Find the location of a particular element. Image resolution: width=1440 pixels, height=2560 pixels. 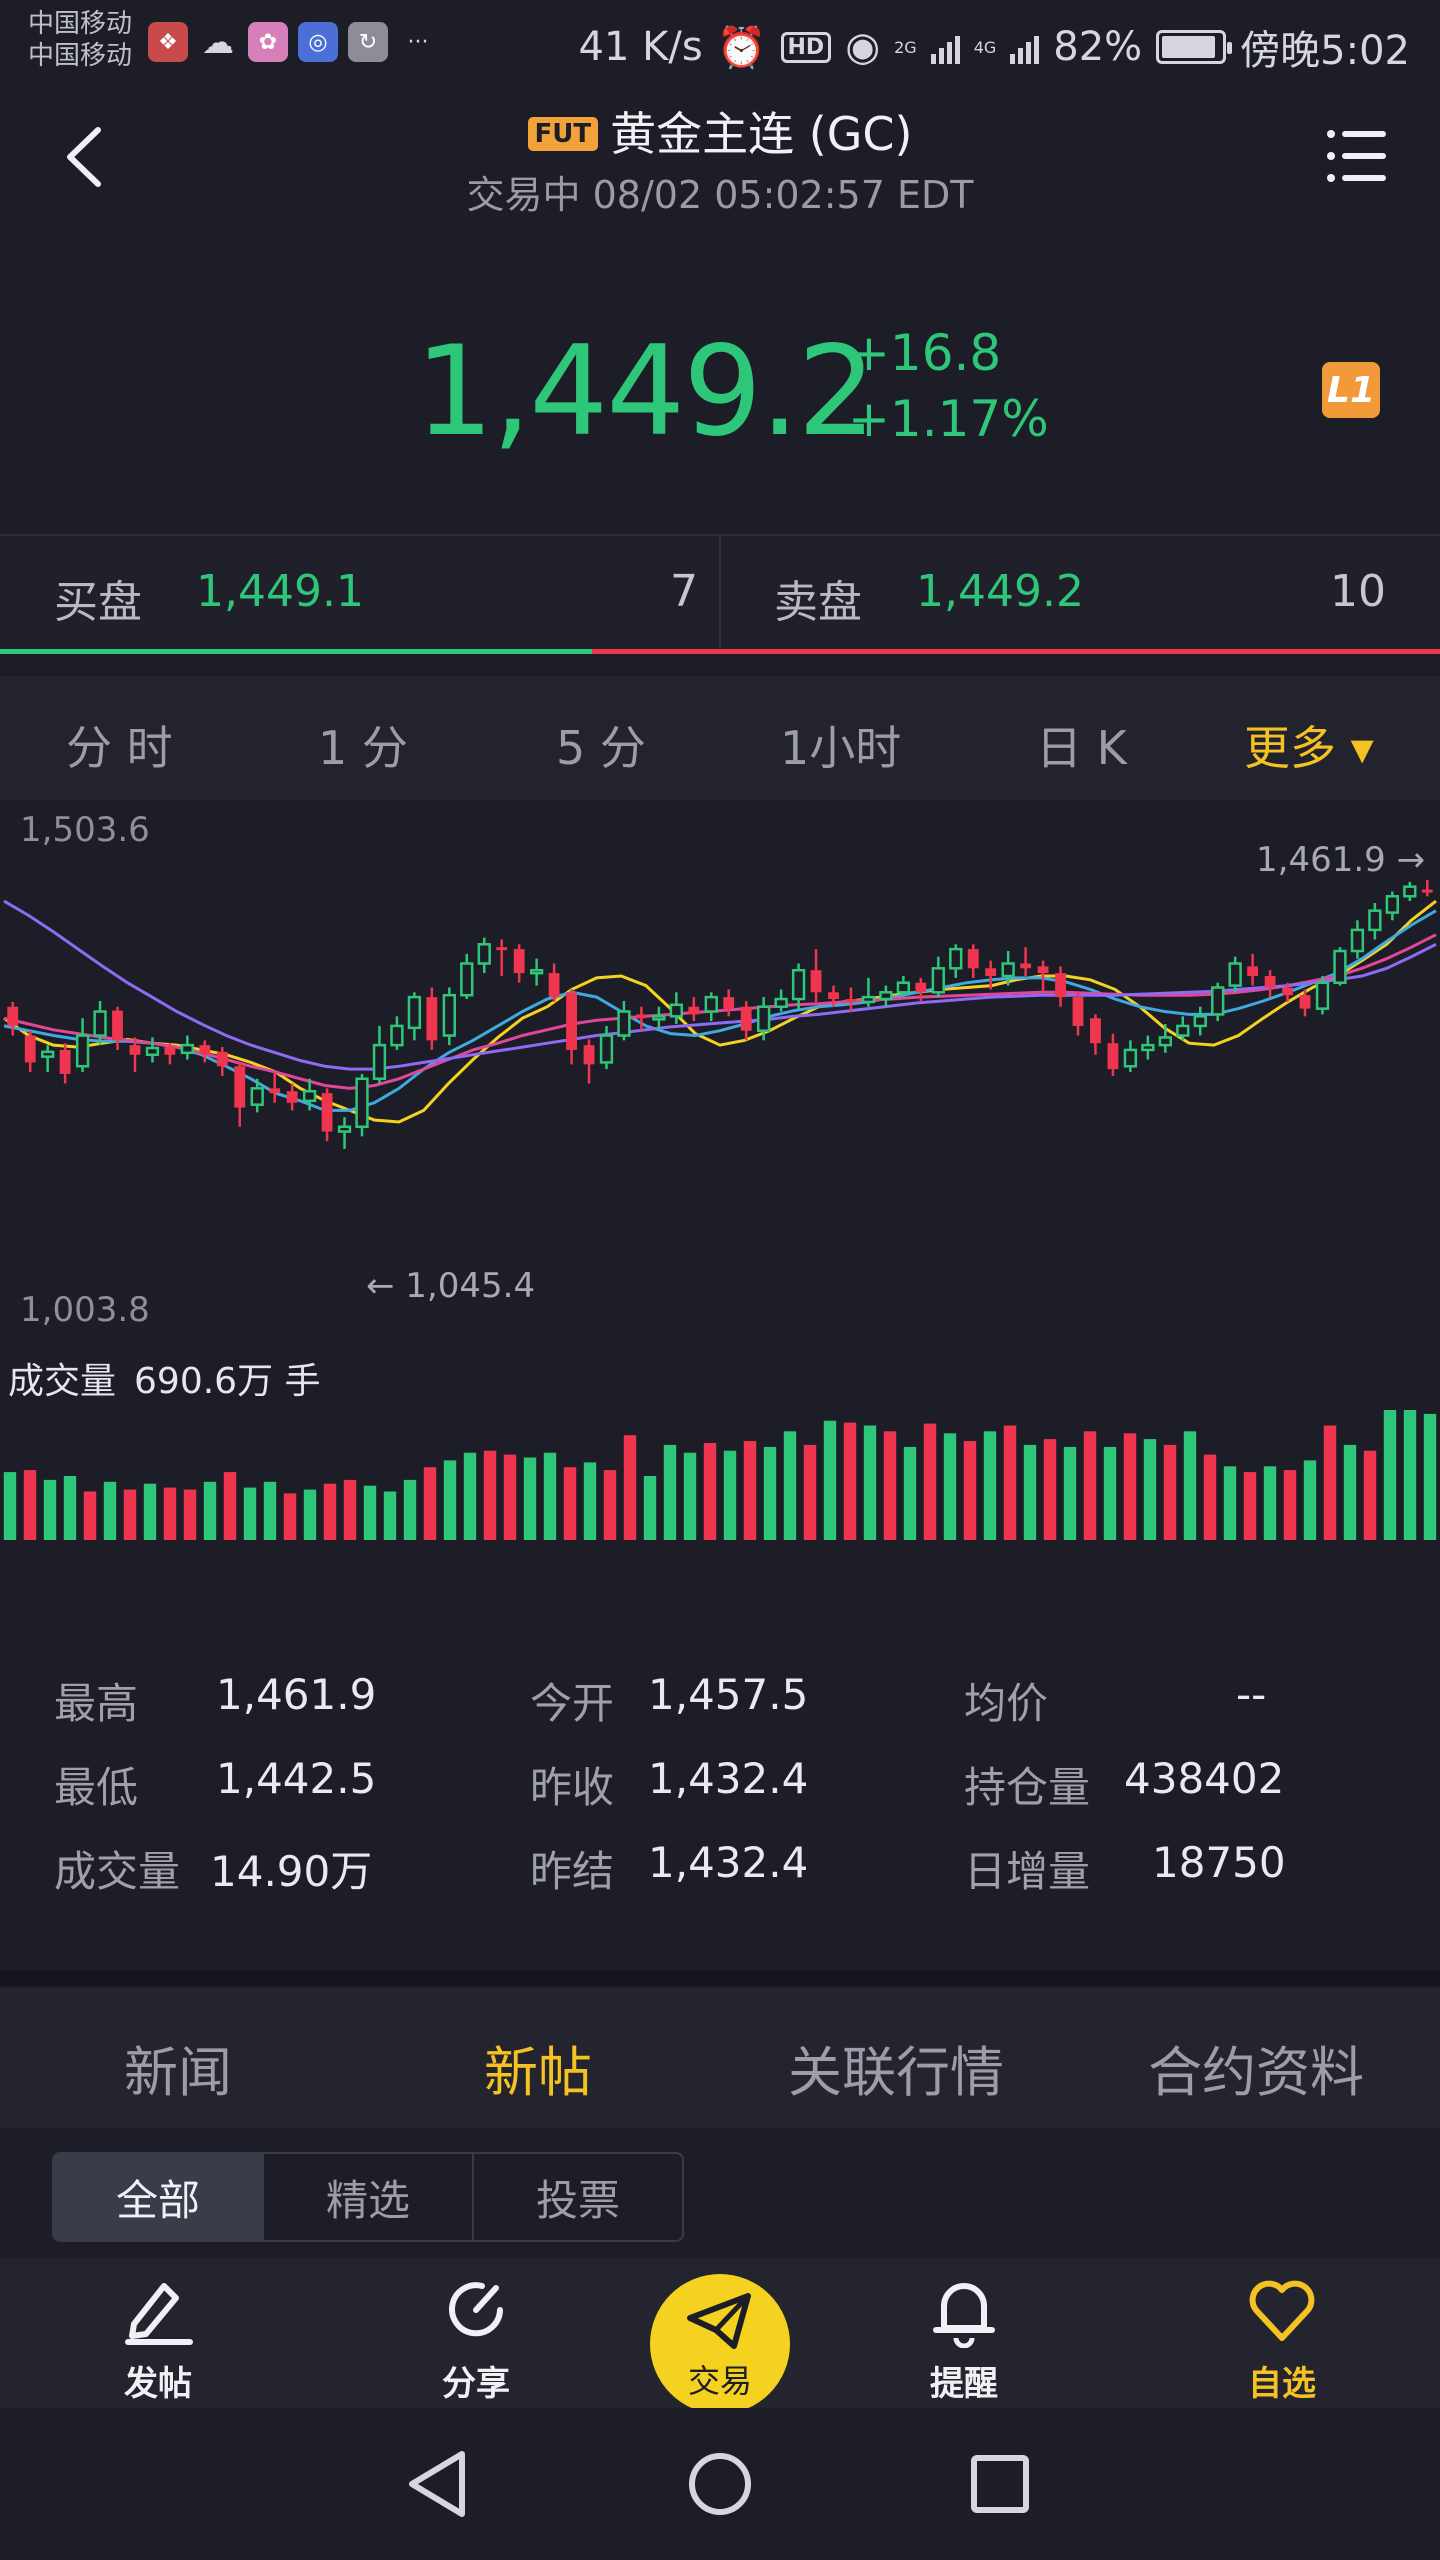

nav-back-icon is located at coordinates (437, 2484).